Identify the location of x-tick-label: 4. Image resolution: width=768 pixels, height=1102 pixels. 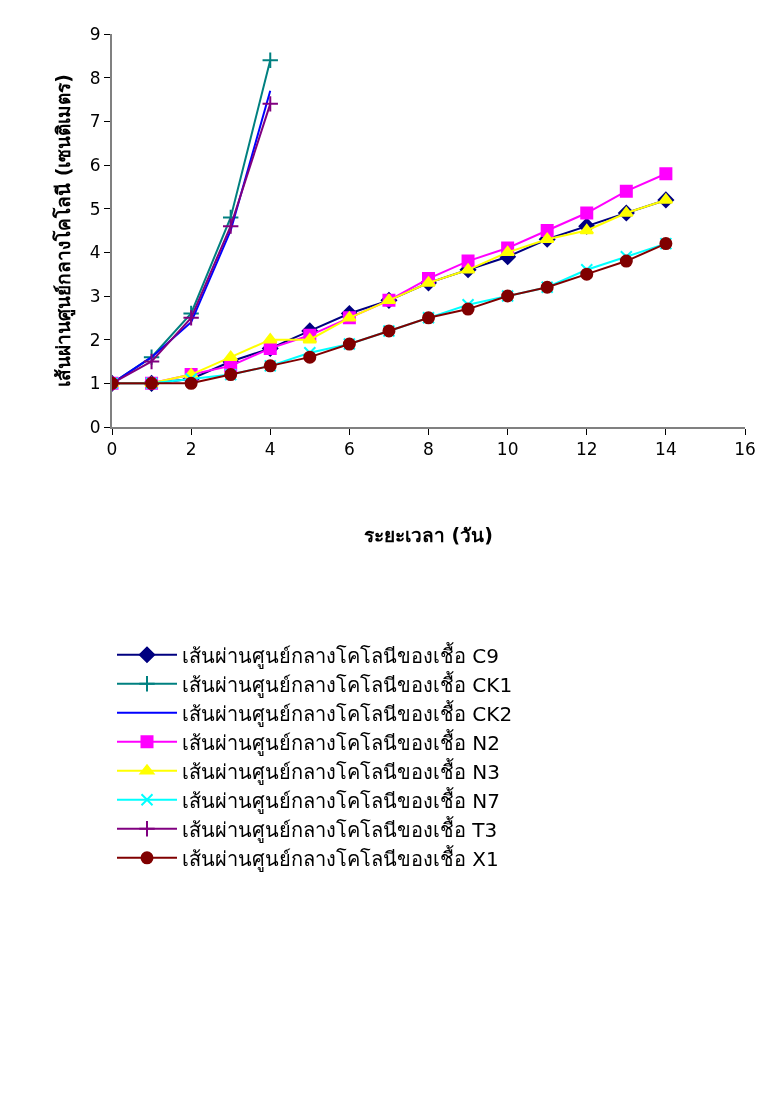
(270, 449).